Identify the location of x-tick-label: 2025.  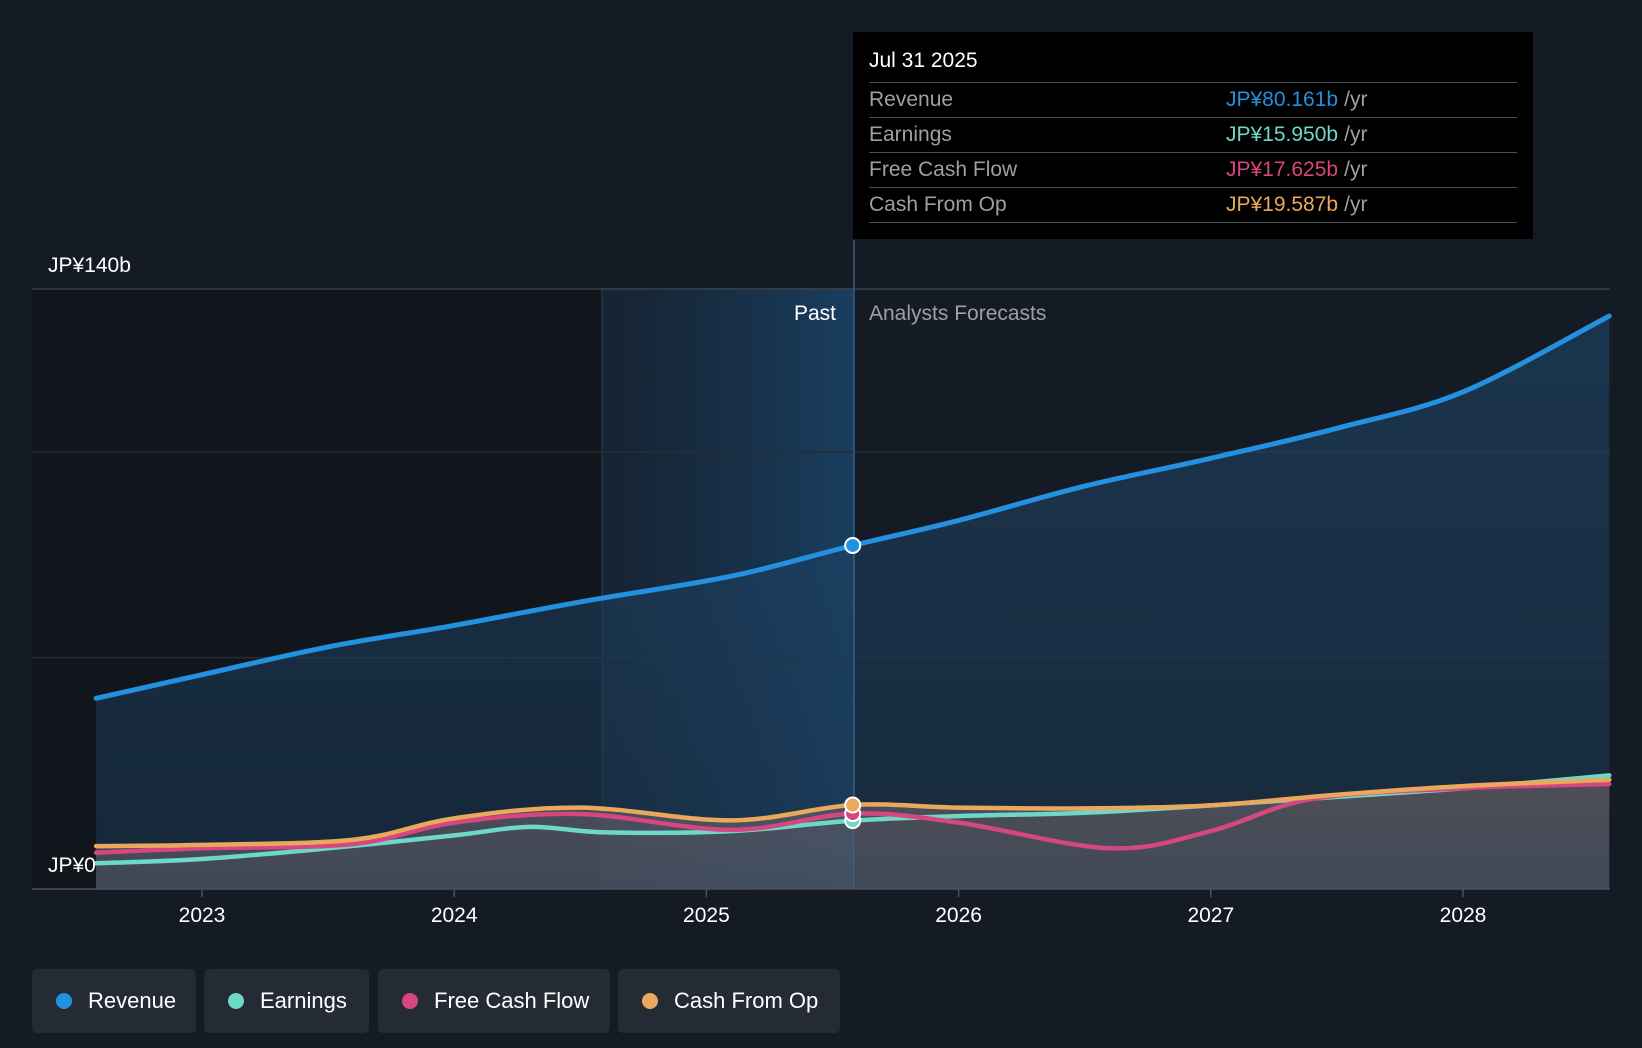
(706, 915).